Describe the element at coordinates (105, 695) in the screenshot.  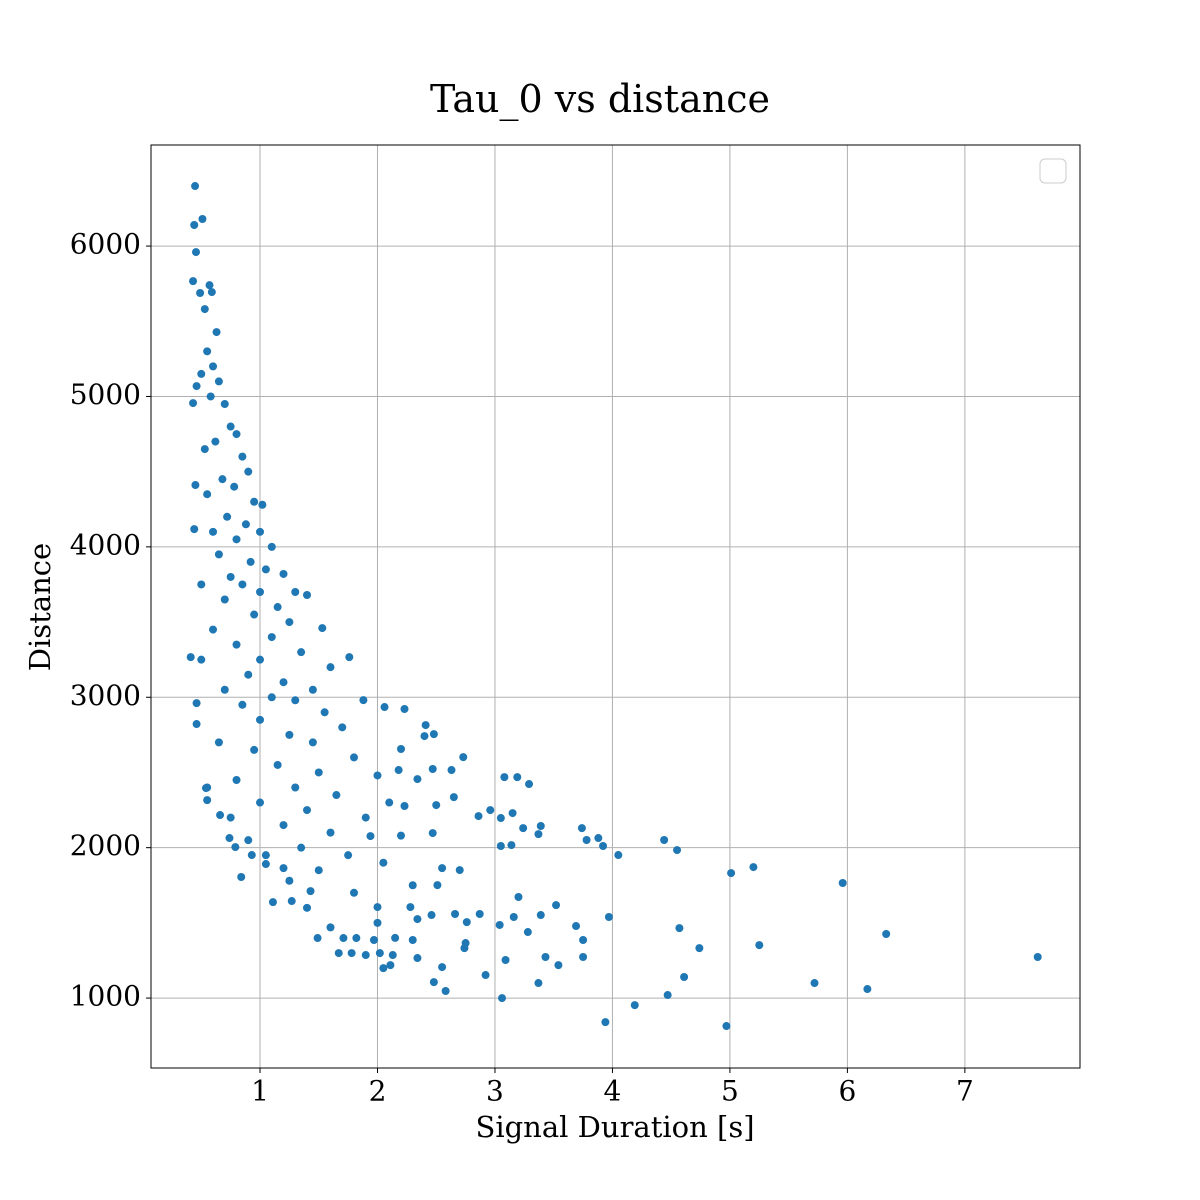
I see `y-tick-label: 3000` at that location.